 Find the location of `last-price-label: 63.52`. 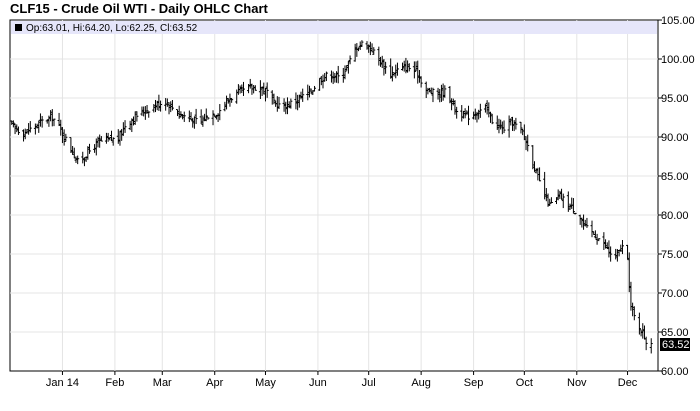

last-price-label: 63.52 is located at coordinates (676, 345).